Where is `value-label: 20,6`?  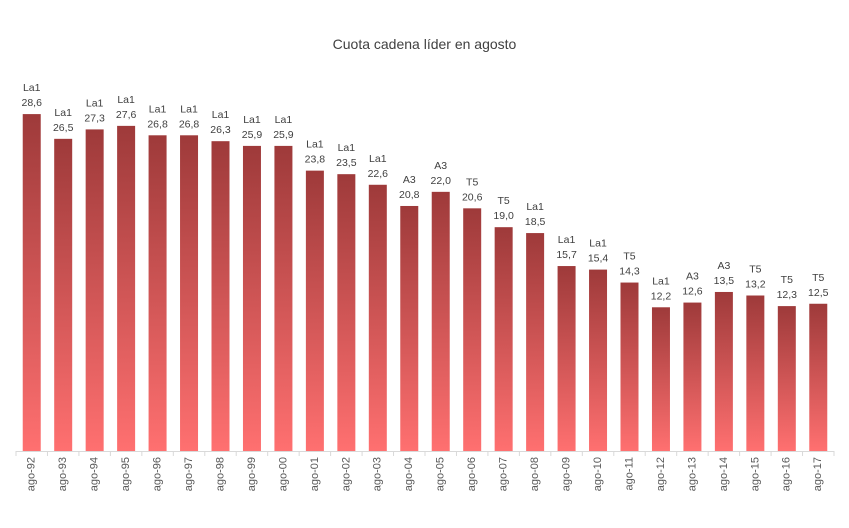 value-label: 20,6 is located at coordinates (472, 197).